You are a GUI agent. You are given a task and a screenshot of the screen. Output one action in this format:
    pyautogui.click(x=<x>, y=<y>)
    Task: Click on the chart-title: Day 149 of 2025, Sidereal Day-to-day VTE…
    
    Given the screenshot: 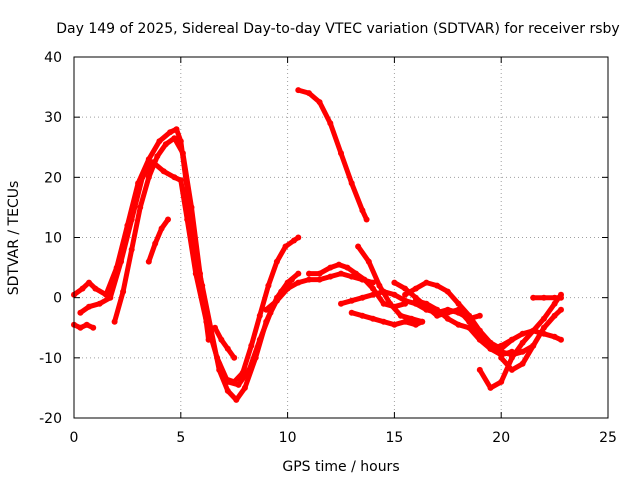 What is the action you would take?
    pyautogui.click(x=337, y=29)
    